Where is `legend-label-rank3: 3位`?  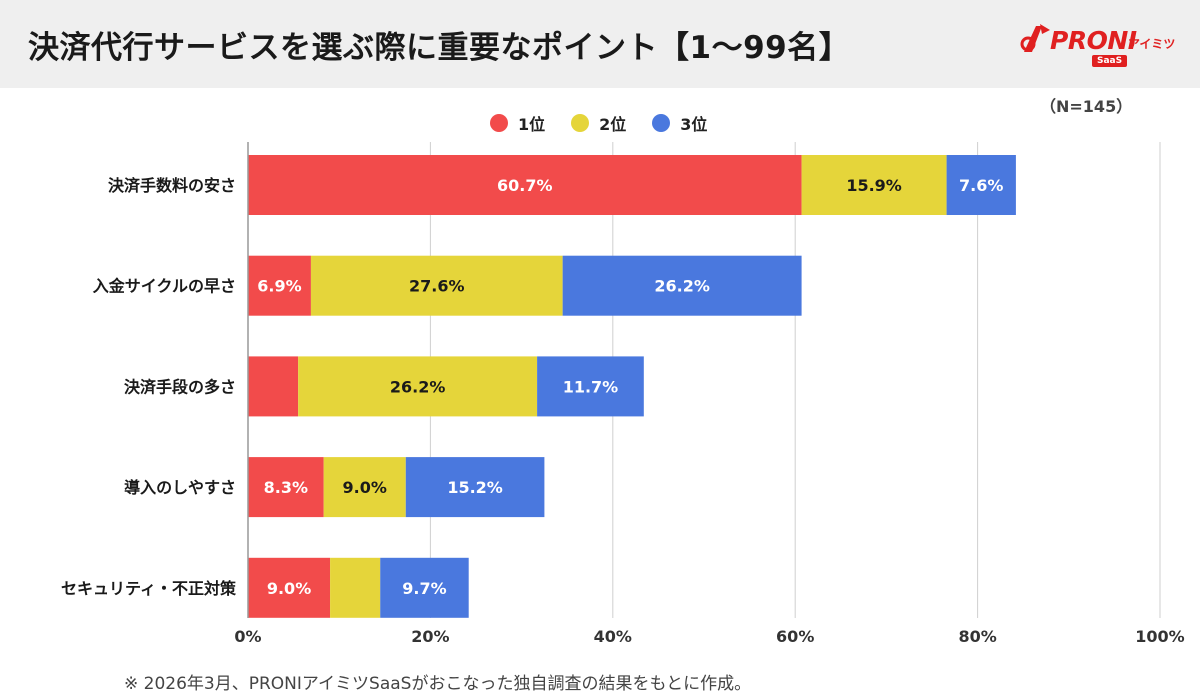 legend-label-rank3: 3位 is located at coordinates (694, 124).